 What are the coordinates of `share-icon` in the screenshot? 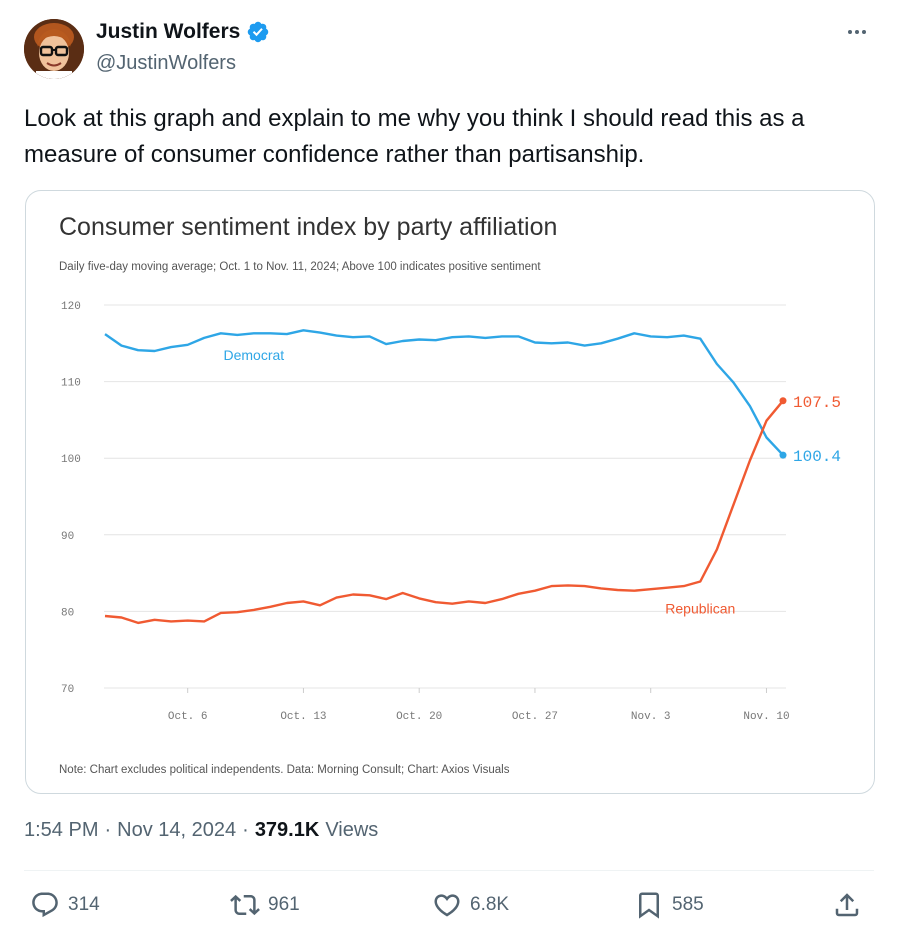 It's located at (847, 905).